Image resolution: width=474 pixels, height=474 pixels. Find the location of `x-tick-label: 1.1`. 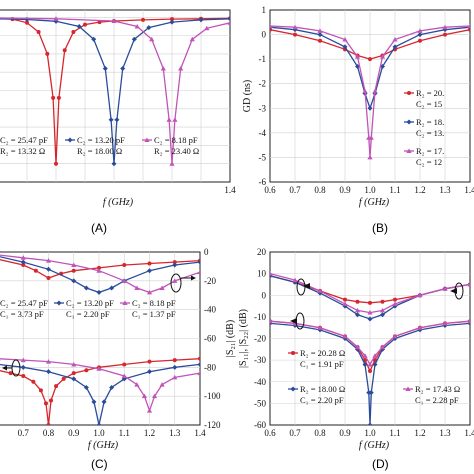

x-tick-label: 1.1 is located at coordinates (394, 433).